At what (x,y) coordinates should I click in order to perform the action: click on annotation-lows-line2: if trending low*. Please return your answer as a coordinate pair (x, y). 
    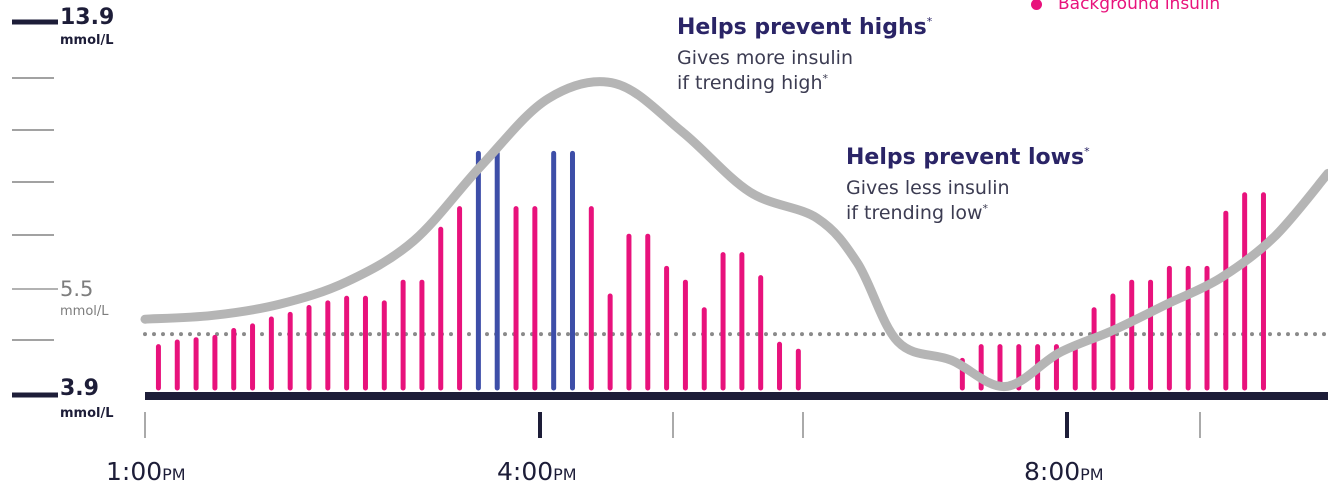
    Looking at the image, I should click on (968, 213).